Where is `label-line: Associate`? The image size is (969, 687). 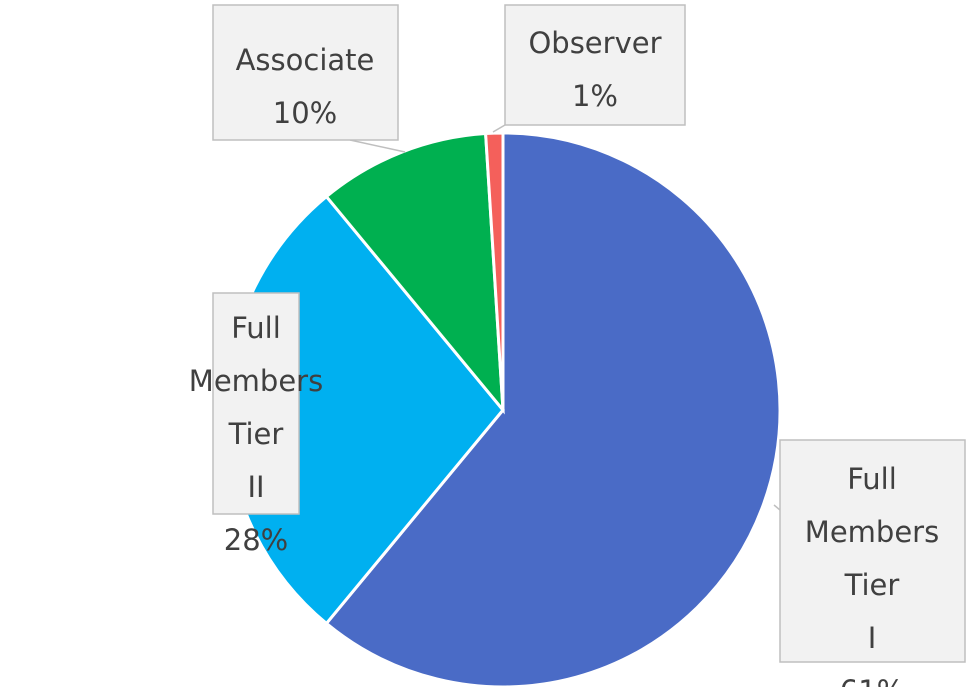
label-line: Associate is located at coordinates (305, 60).